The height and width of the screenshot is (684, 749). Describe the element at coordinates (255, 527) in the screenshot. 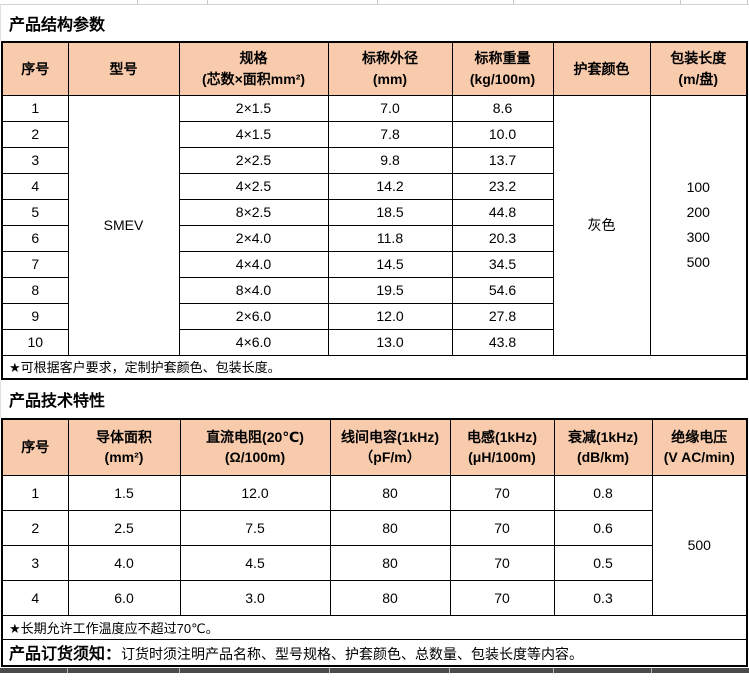

I see `resistance-cell: 7.5` at that location.